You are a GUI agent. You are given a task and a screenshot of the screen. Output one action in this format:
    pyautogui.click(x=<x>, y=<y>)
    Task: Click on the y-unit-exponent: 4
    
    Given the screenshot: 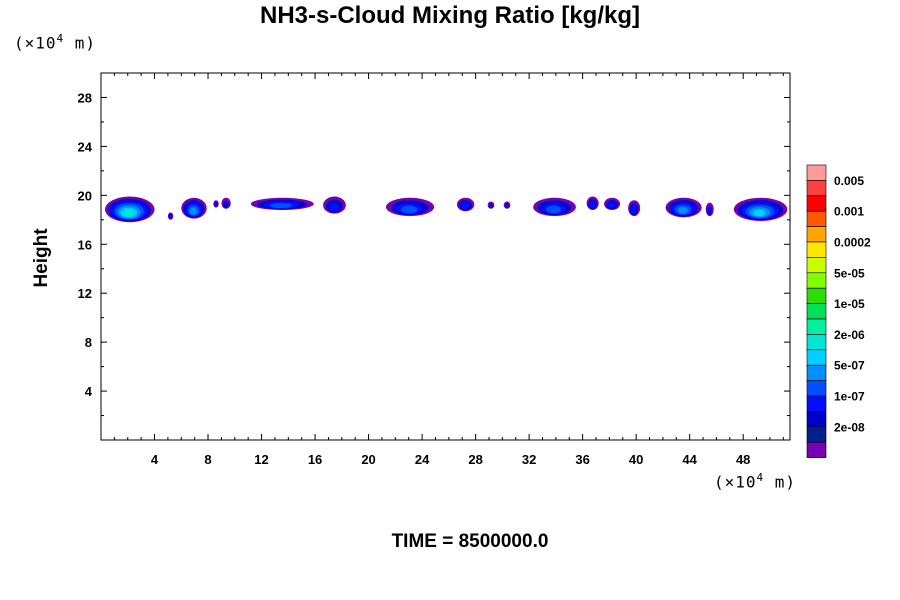 What is the action you would take?
    pyautogui.click(x=60, y=38)
    